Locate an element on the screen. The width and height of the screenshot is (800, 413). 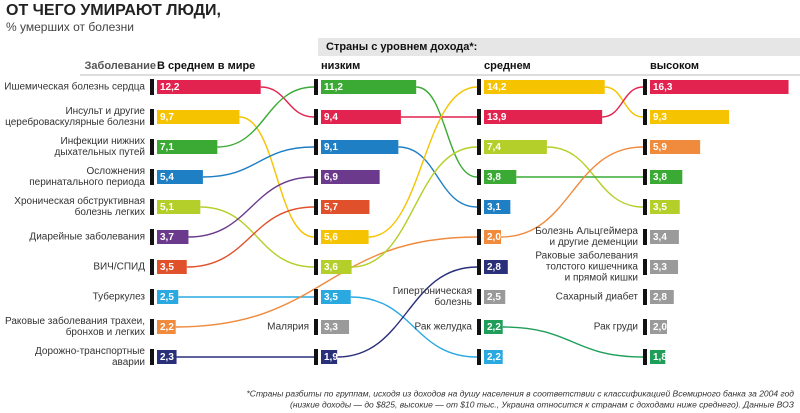
row-label: Гипертоническая is located at coordinates (432, 291).